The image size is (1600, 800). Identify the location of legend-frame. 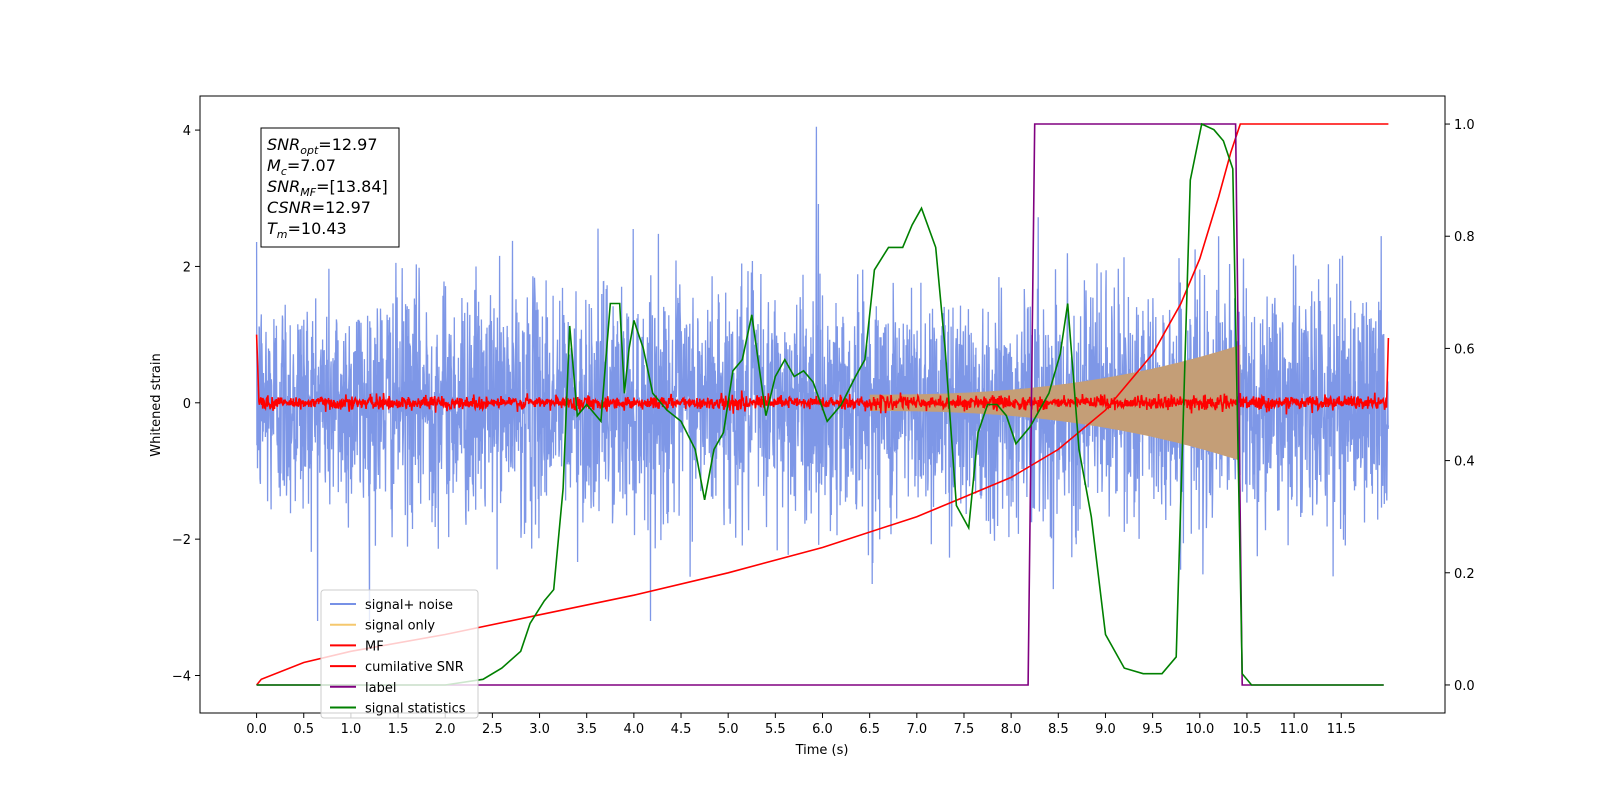
(399, 654).